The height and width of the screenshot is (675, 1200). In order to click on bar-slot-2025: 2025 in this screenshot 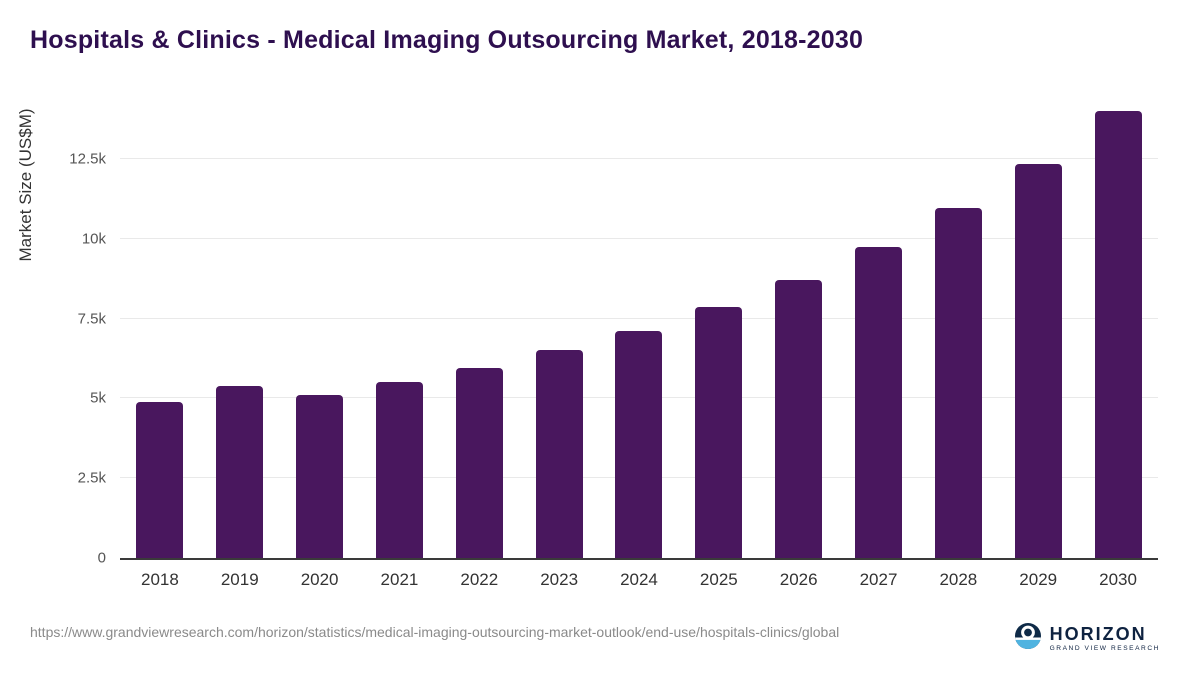, I will do `click(719, 342)`.